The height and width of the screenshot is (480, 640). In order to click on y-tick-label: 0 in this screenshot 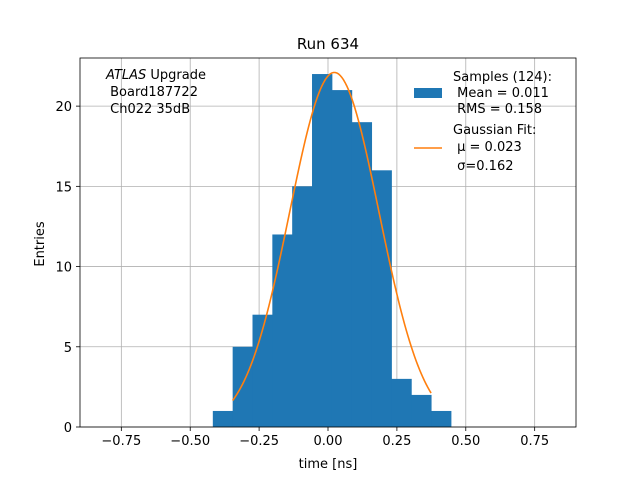, I will do `click(68, 428)`.